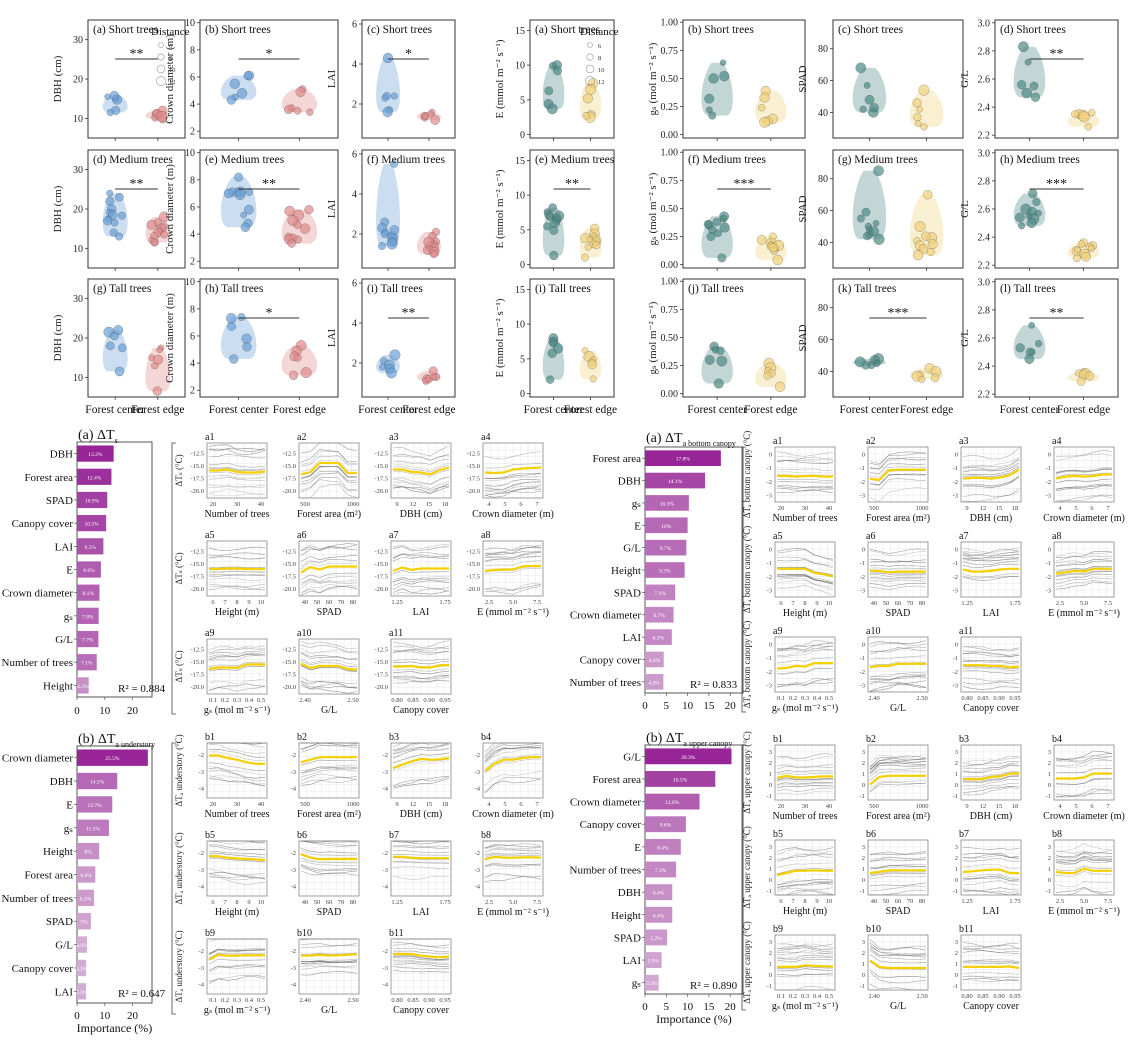 This screenshot has width=1141, height=1044. I want to click on r-squared-label: R² = 0.833, so click(714, 685).